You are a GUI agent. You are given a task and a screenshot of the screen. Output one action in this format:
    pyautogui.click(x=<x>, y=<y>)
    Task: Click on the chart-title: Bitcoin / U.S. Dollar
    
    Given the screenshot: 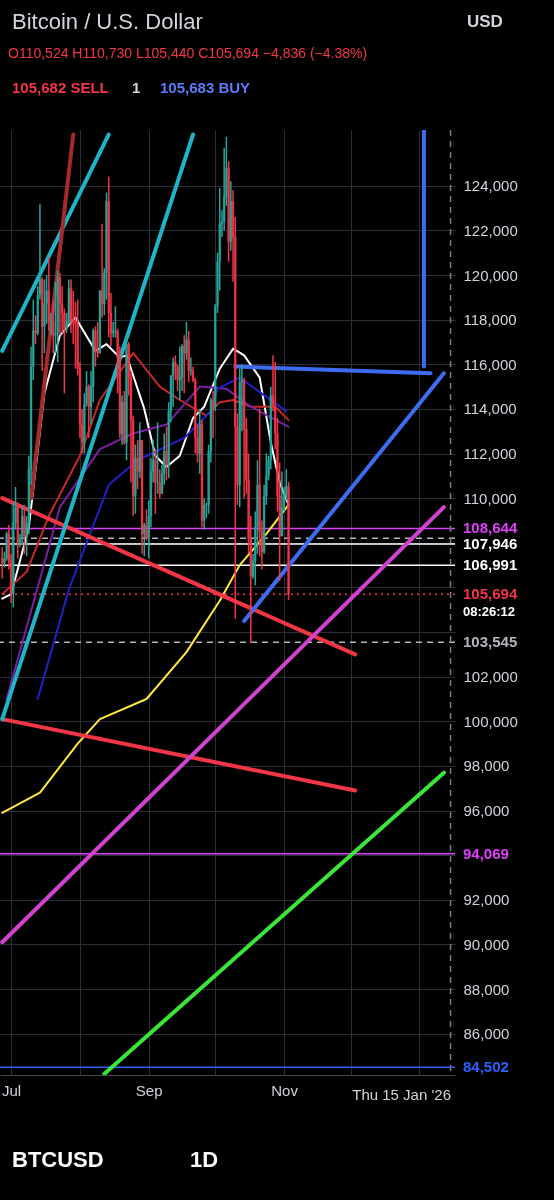 What is the action you would take?
    pyautogui.click(x=107, y=21)
    